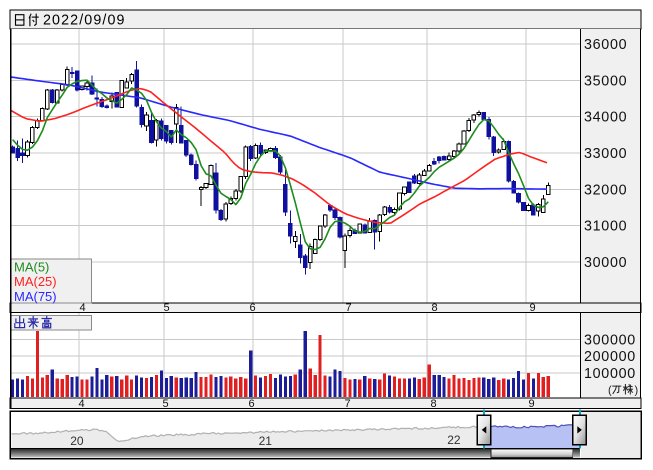 This screenshot has width=653, height=470. I want to click on svg-text: MA(5), so click(31, 267).